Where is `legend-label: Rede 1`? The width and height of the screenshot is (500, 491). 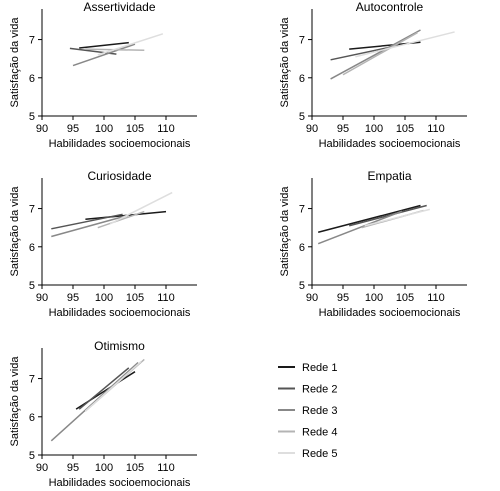
legend-label: Rede 1 is located at coordinates (319, 368).